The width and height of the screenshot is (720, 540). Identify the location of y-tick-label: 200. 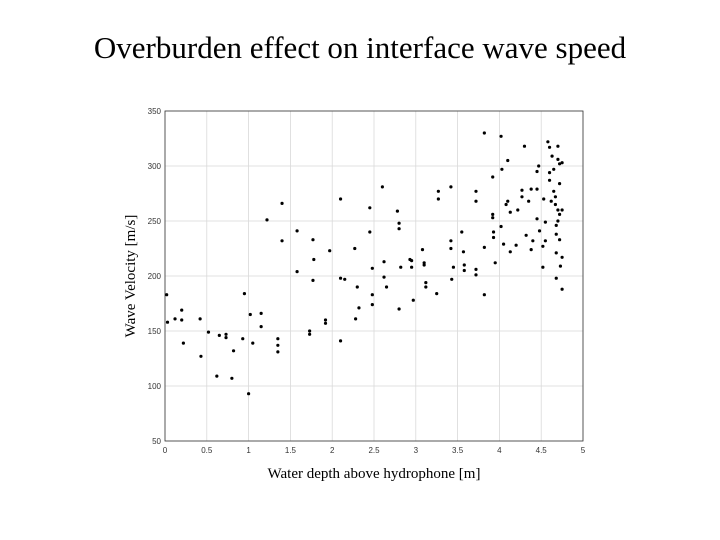
(155, 276).